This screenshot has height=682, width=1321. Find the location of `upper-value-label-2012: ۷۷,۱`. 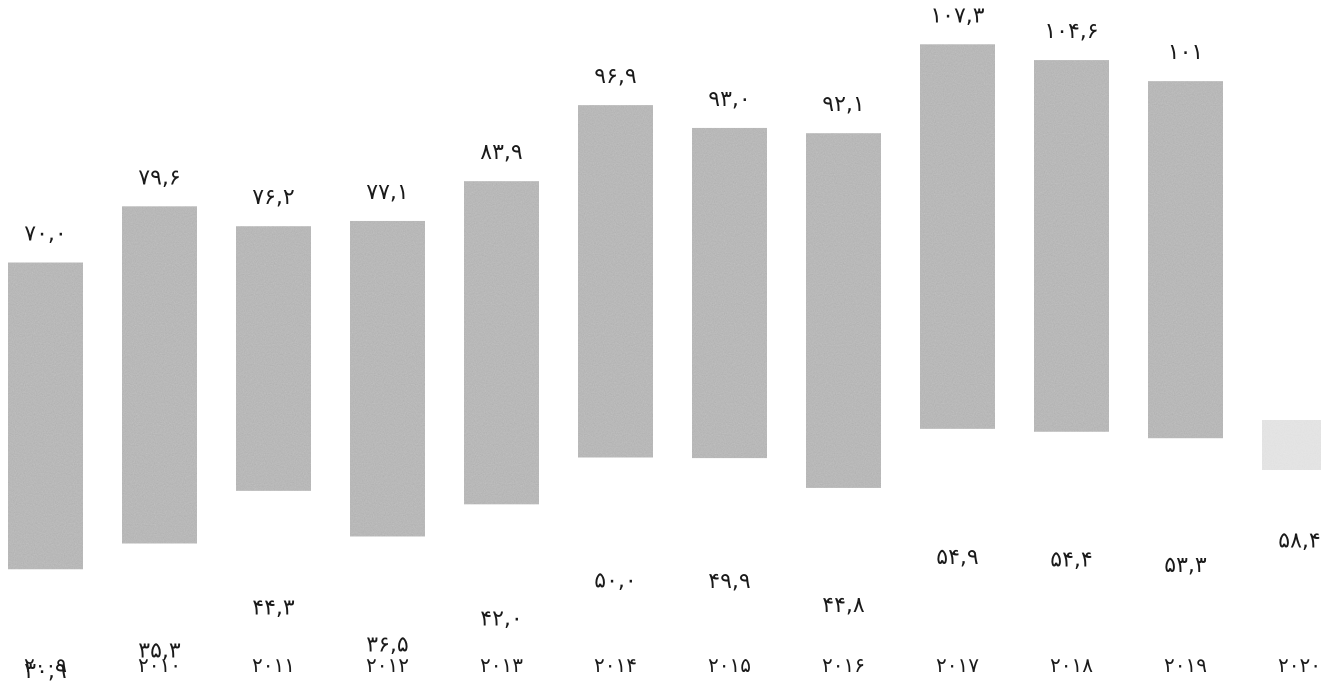

upper-value-label-2012: ۷۷,۱ is located at coordinates (387, 192).